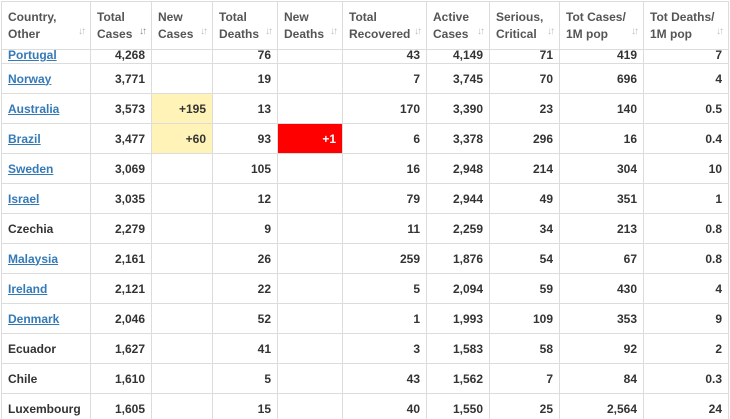 The height and width of the screenshot is (419, 730). Describe the element at coordinates (365, 288) in the screenshot. I see `table-row: Ireland 2,121 22 5 2,094 59 430 4` at that location.